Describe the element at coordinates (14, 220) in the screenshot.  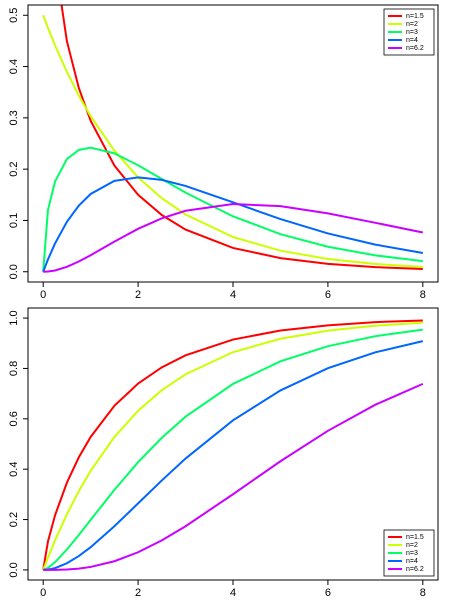
I see `y-tick-label: 0.1` at that location.